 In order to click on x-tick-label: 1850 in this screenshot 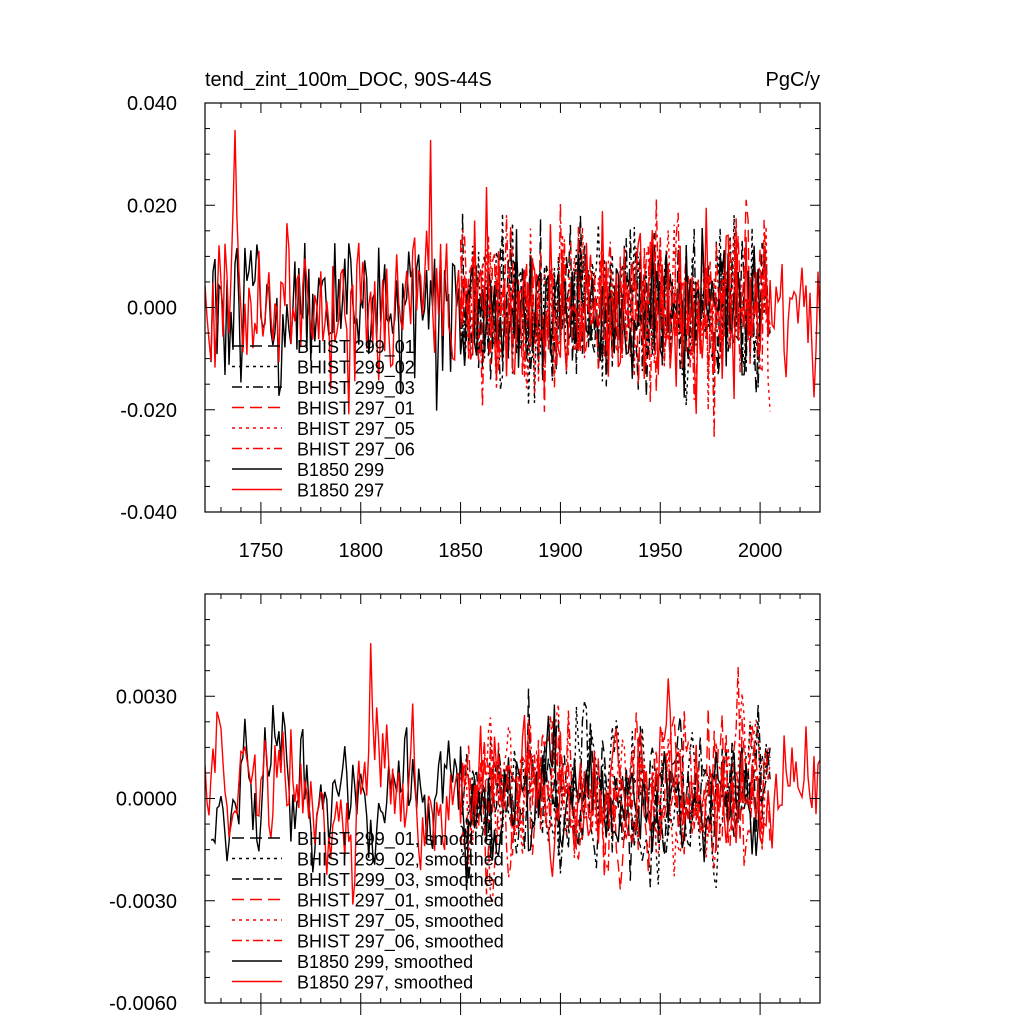, I will do `click(460, 551)`.